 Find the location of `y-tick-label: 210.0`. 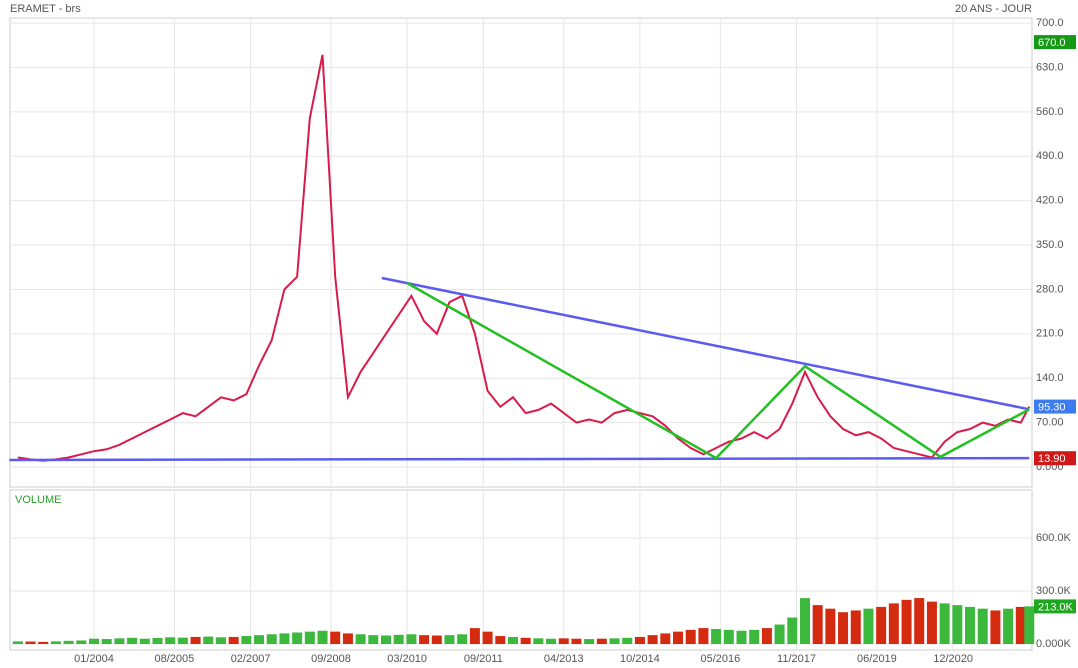

y-tick-label: 210.0 is located at coordinates (1050, 334).